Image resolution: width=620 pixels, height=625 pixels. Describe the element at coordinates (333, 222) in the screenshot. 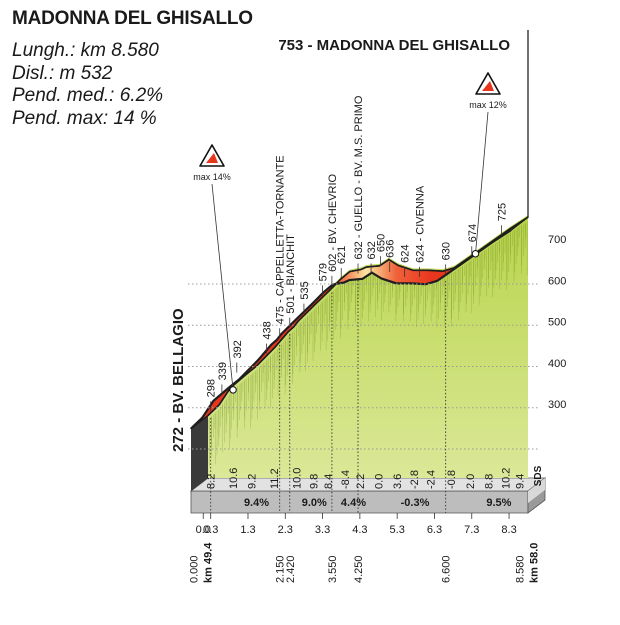

I see `elevation-label: 602 - BV. CHEVRIO` at that location.